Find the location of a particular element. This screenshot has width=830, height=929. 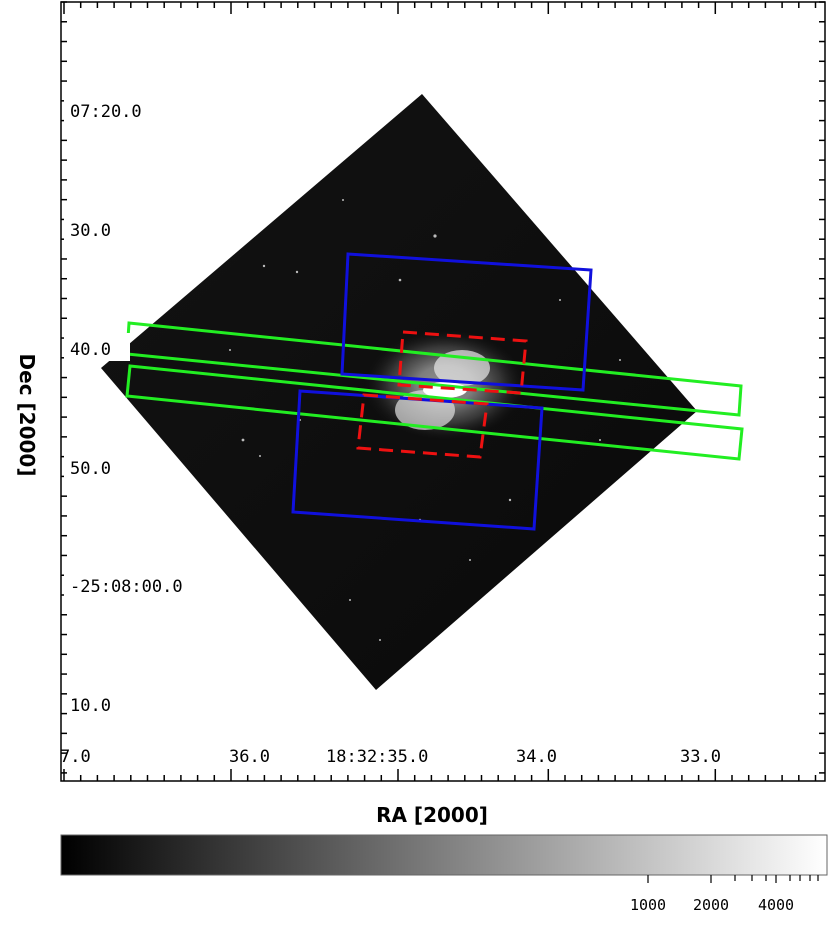

x-tick-label: 33.0 is located at coordinates (700, 757).